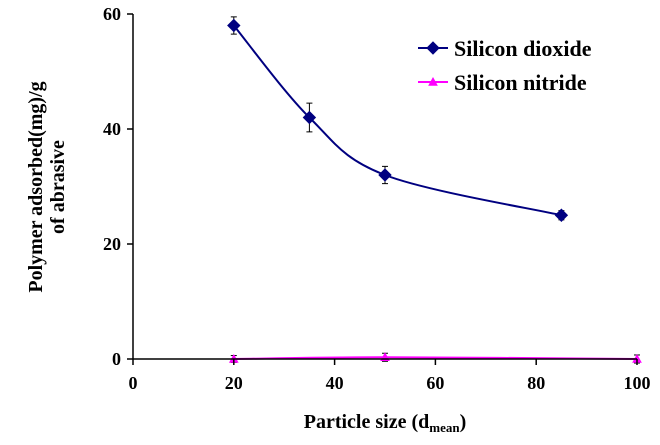  I want to click on x-axis-title: Particle size (dmean), so click(385, 423).